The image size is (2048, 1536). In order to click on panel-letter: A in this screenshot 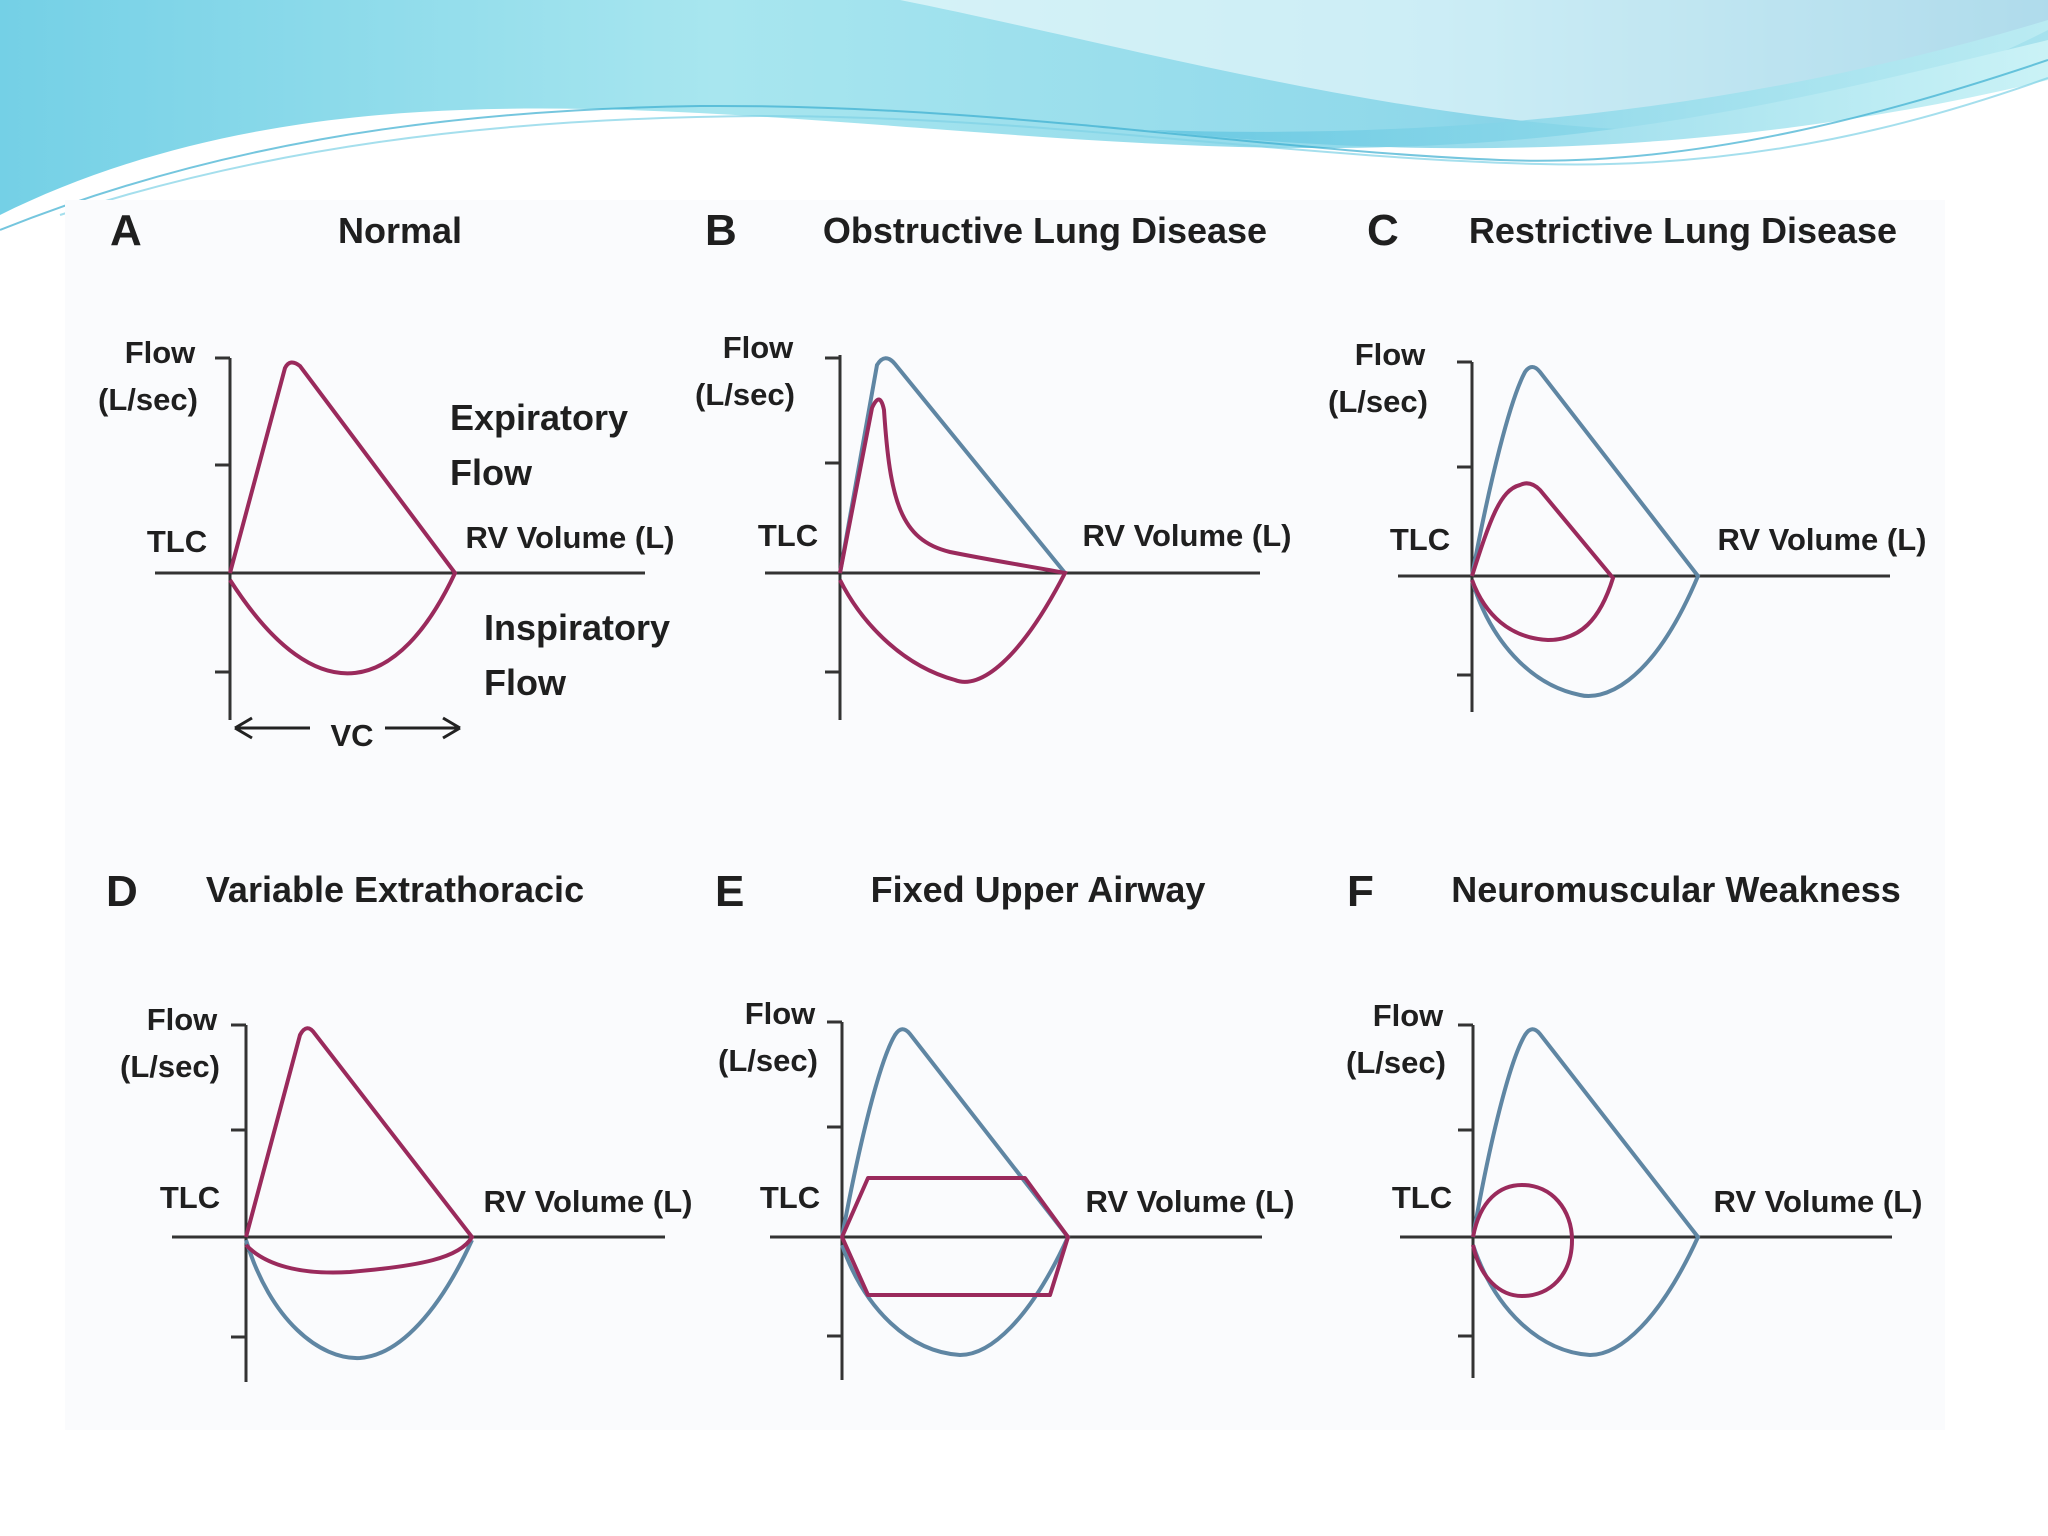, I will do `click(126, 230)`.